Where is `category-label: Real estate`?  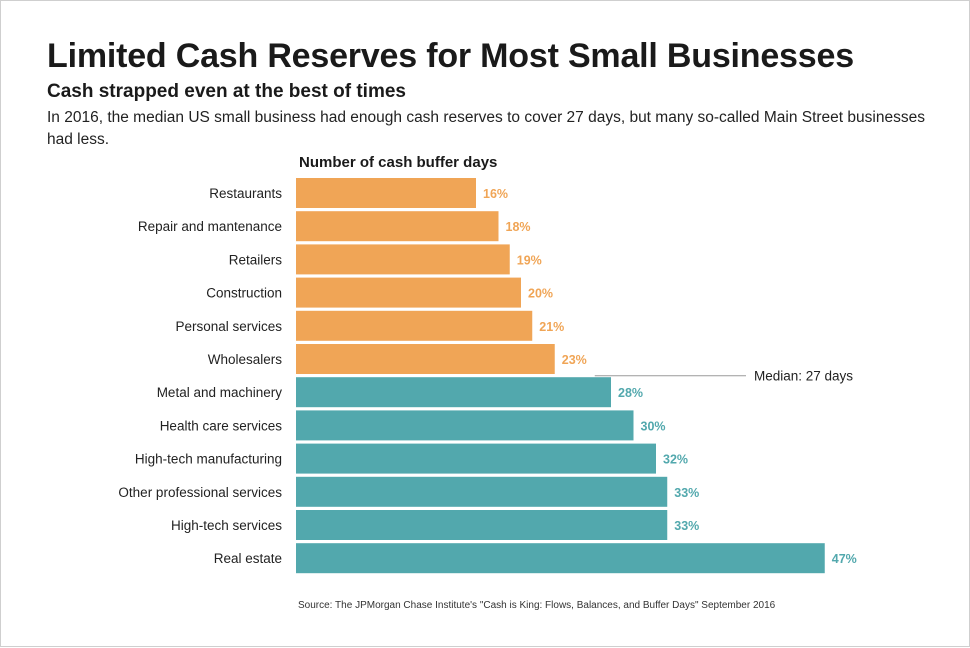
category-label: Real estate is located at coordinates (248, 558).